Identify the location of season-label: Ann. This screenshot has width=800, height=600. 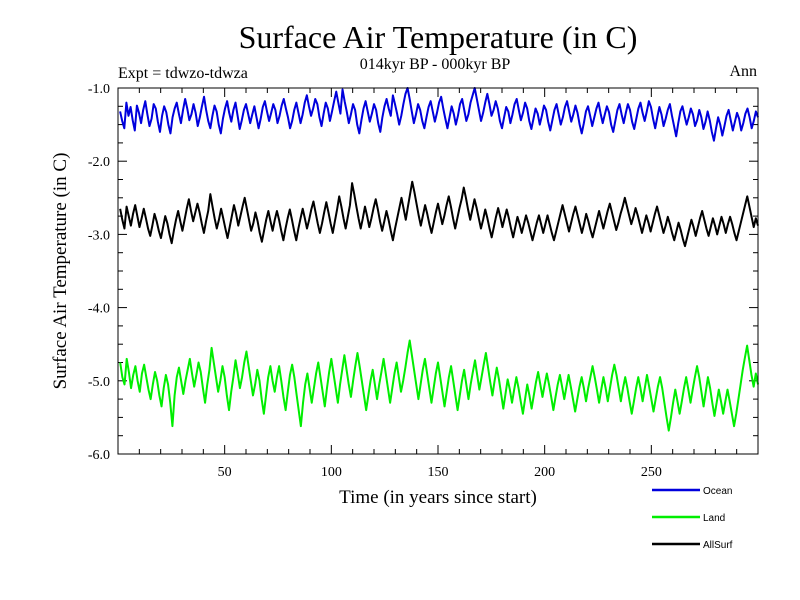
(743, 71).